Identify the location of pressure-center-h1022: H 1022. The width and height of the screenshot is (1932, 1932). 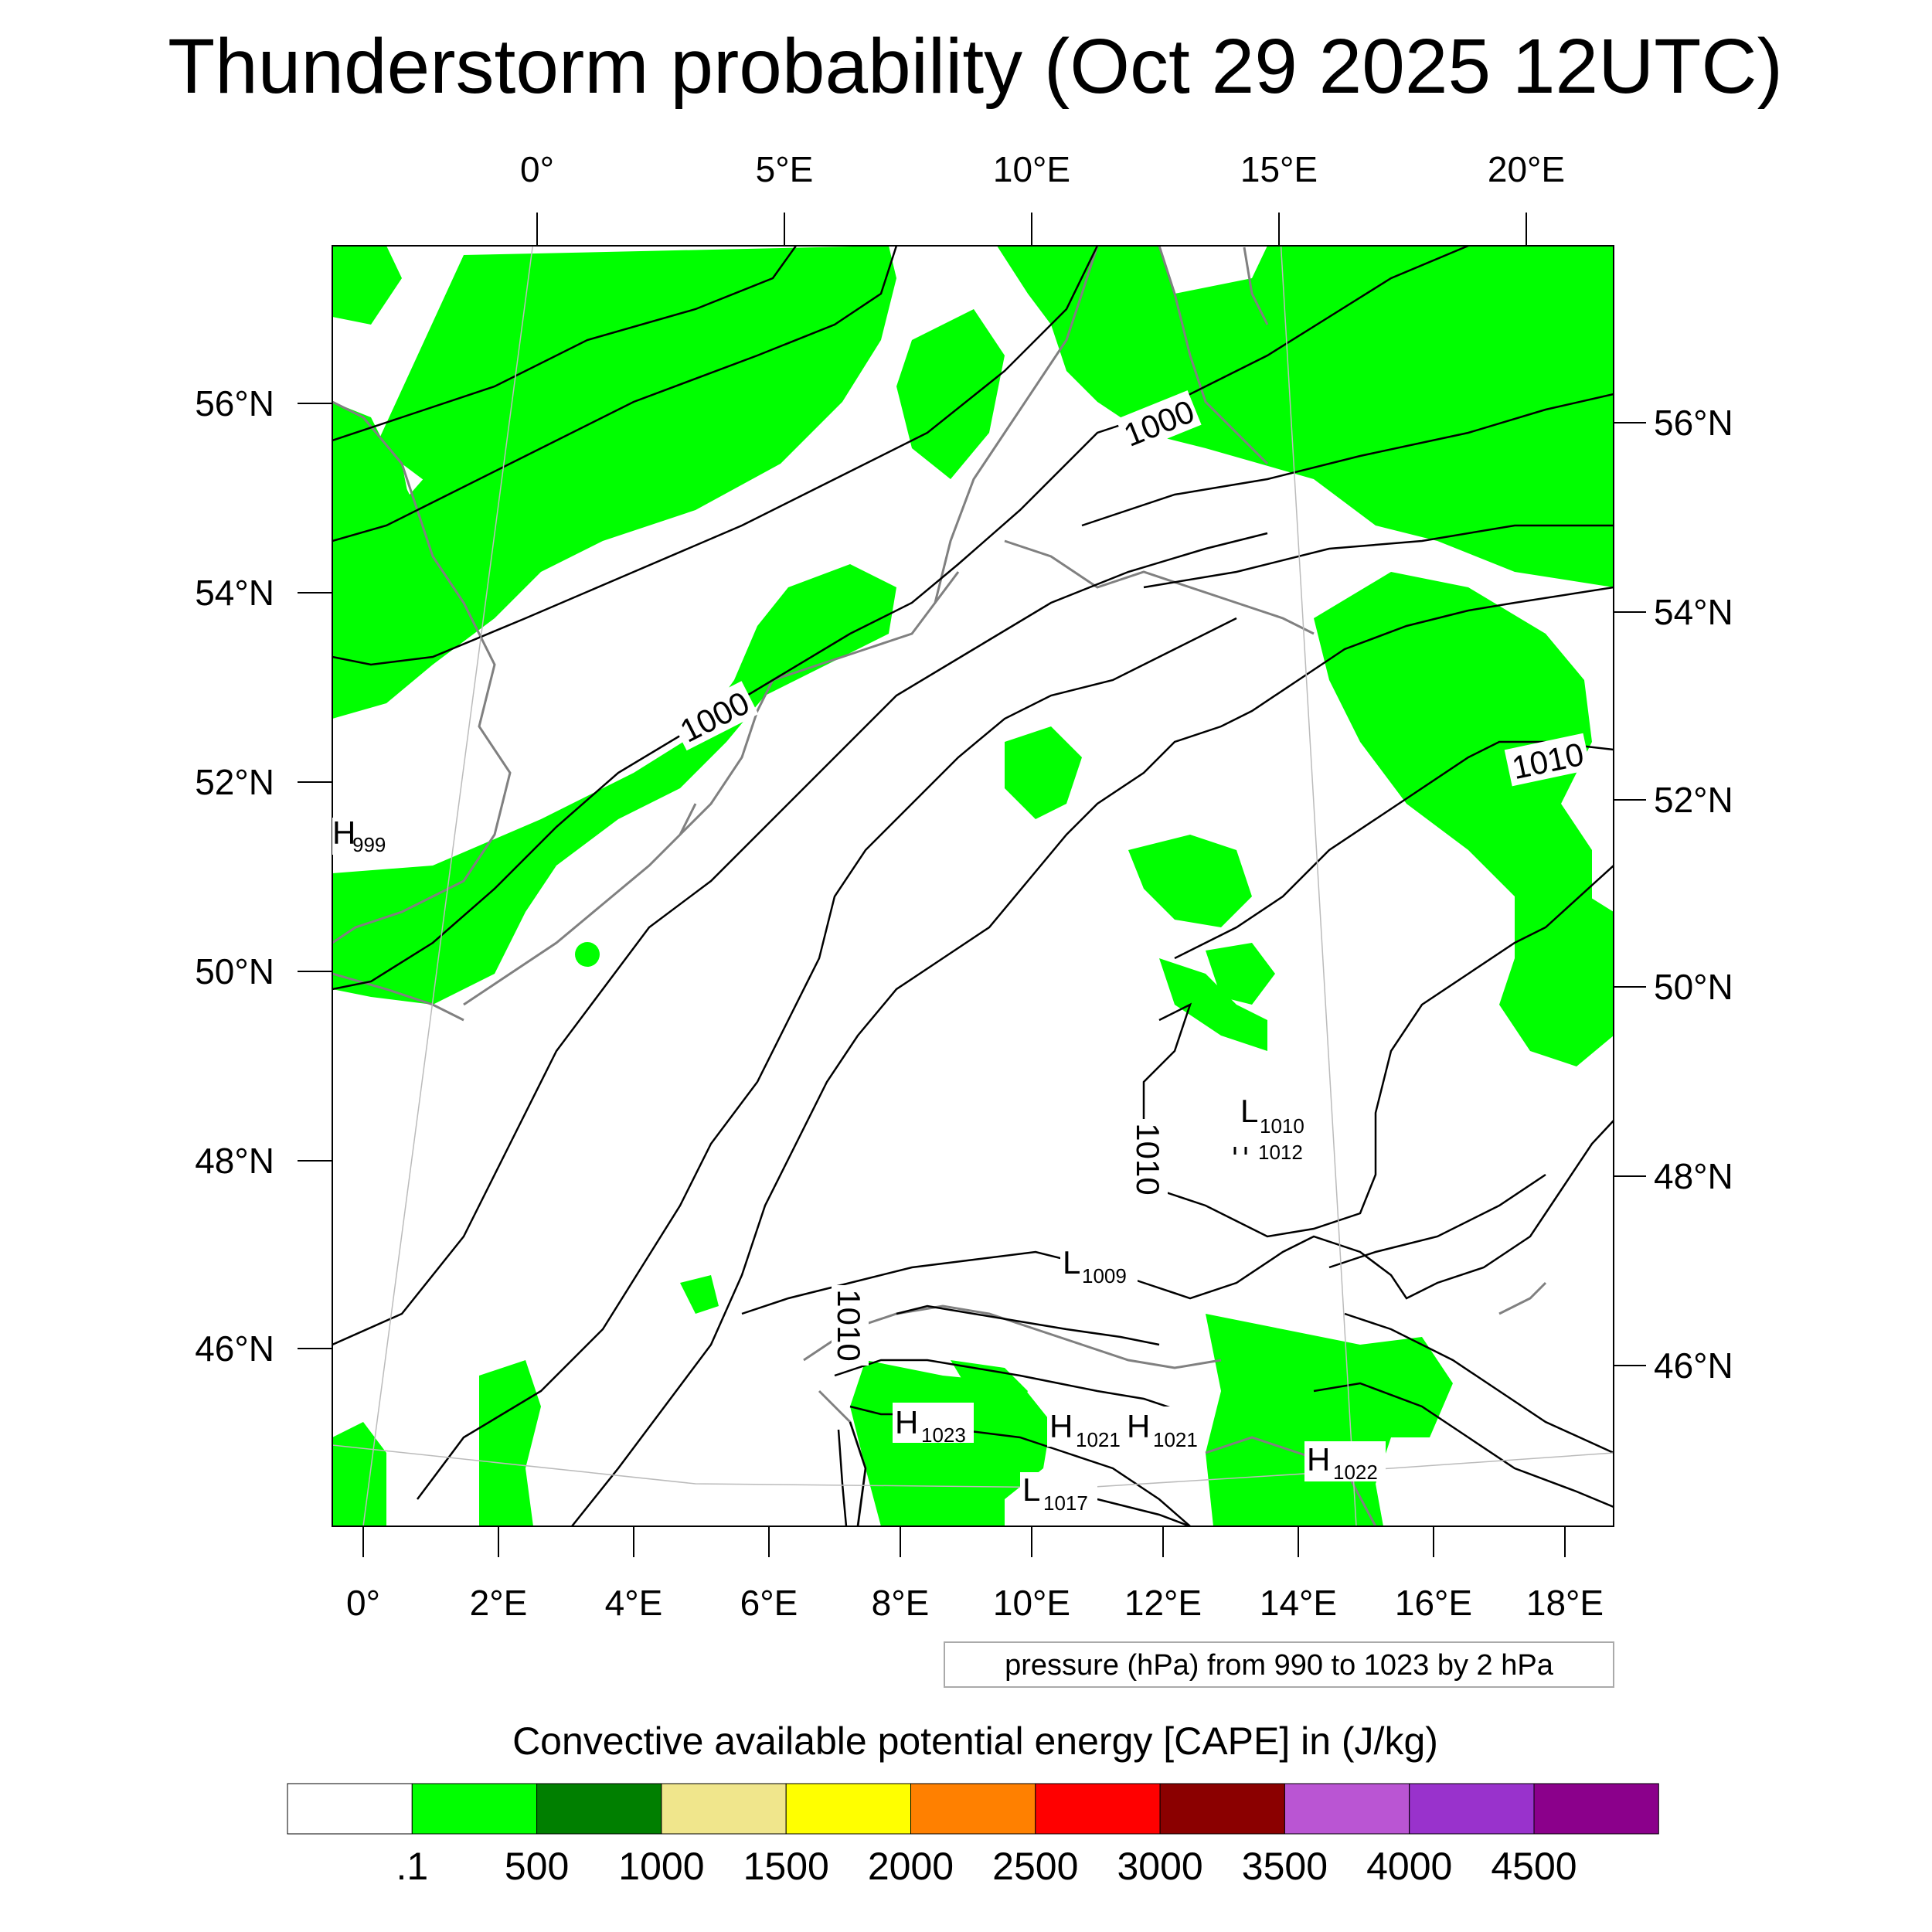
(1345, 1462).